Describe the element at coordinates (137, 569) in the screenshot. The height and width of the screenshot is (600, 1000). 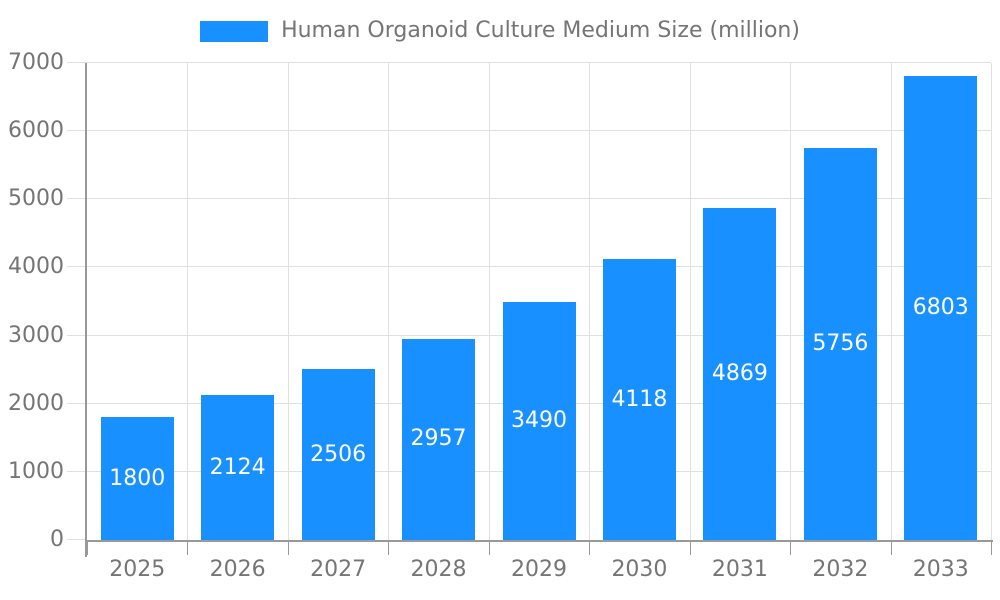
I see `x-axis-label: 2025` at that location.